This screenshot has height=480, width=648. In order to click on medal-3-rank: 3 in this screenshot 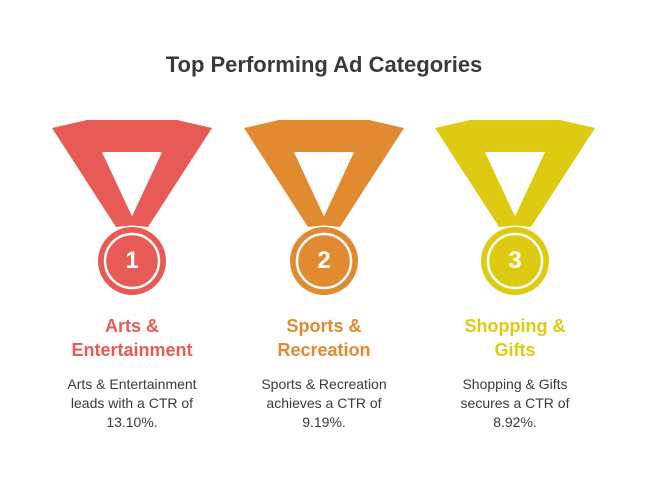, I will do `click(515, 260)`.